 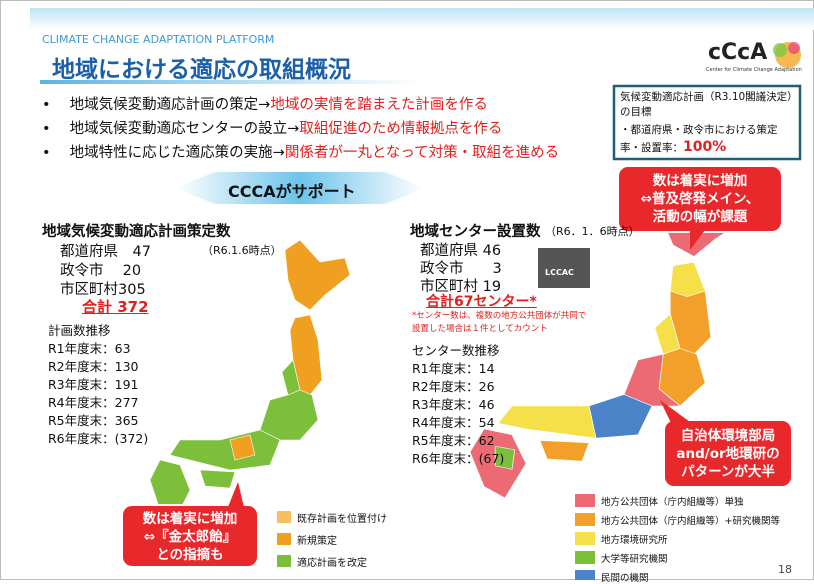 I want to click on legend-label: 既存計画を位置付け, so click(x=342, y=519).